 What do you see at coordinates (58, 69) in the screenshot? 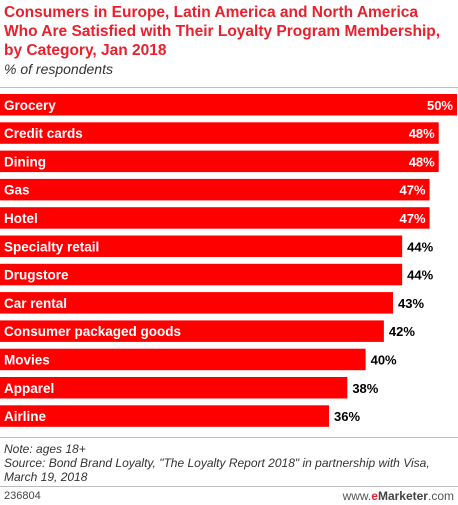
I see `chart-subtitle: % of respondents` at bounding box center [58, 69].